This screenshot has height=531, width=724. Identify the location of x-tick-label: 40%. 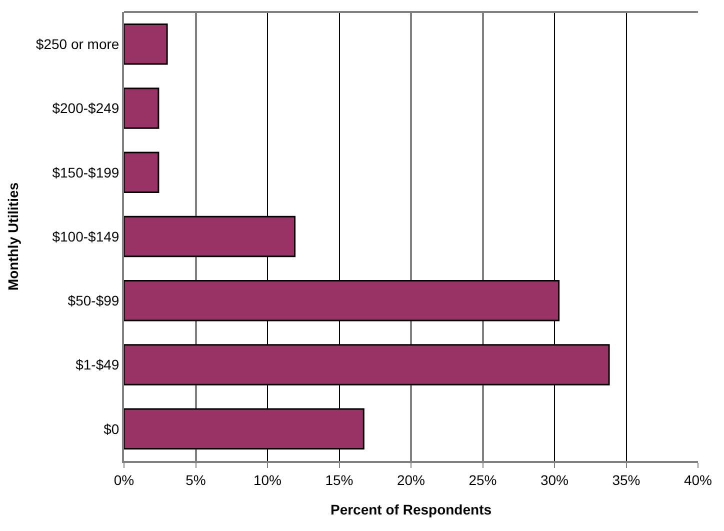
(698, 480).